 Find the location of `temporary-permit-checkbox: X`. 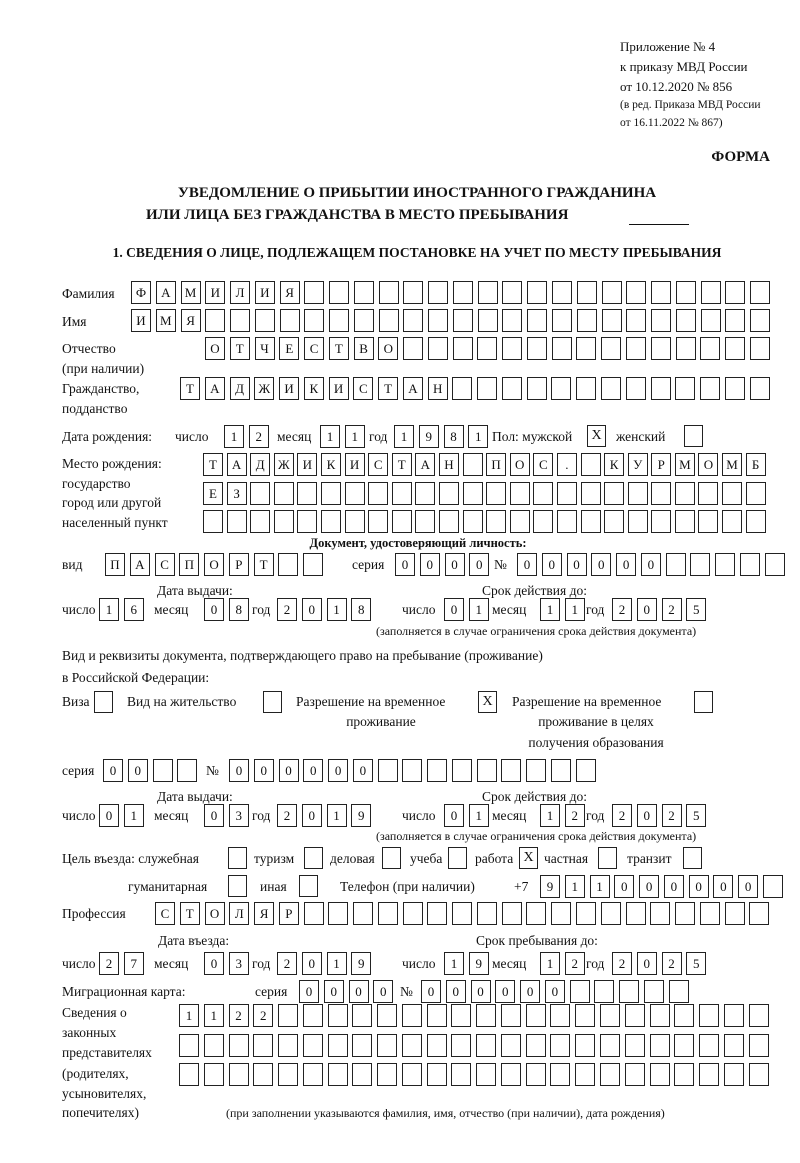

temporary-permit-checkbox: X is located at coordinates (487, 702).